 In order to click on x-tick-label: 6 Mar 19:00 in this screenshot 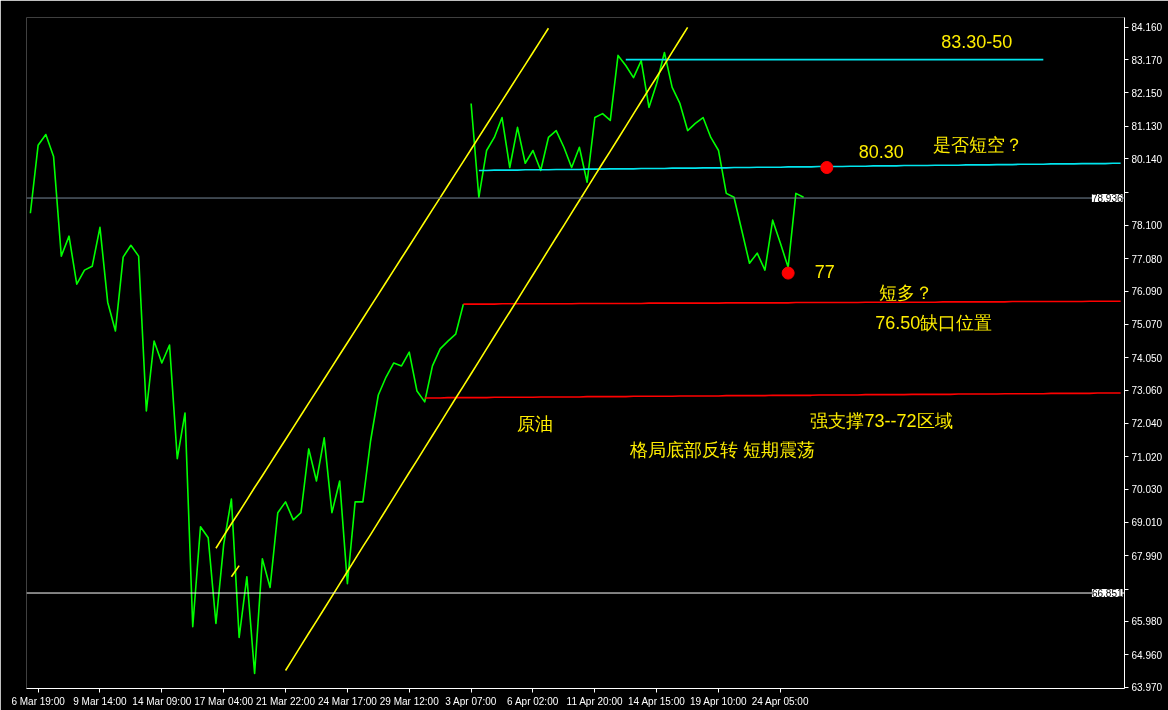, I will do `click(38, 701)`.